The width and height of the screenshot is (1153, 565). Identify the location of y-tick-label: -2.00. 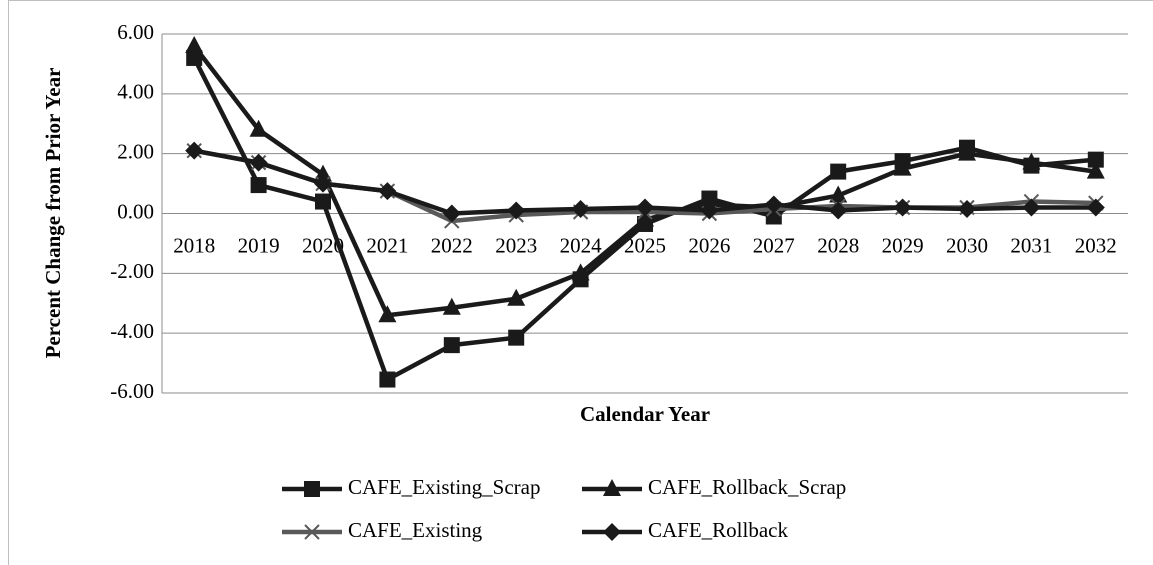
(132, 271).